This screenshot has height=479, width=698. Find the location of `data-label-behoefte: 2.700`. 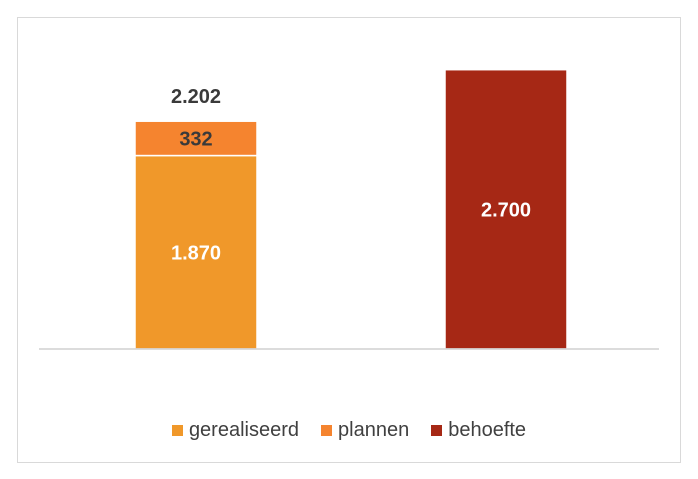

data-label-behoefte: 2.700 is located at coordinates (506, 210).